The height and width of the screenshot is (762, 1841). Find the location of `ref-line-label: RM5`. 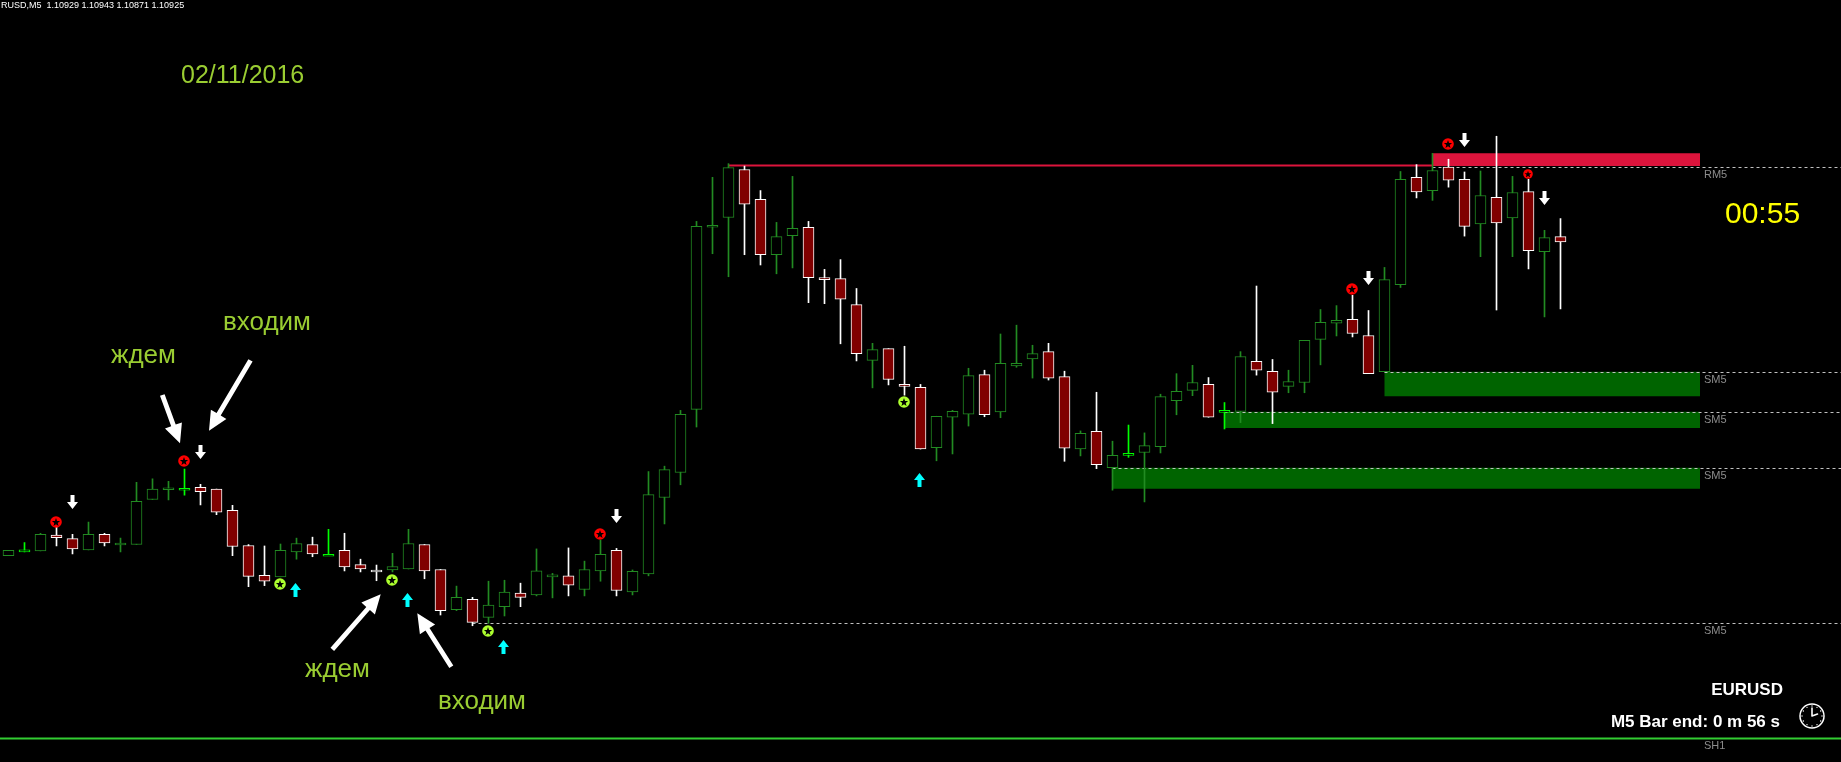

ref-line-label: RM5 is located at coordinates (1716, 174).